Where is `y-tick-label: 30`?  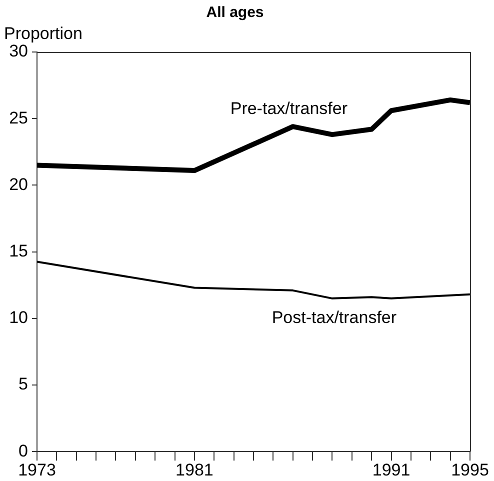
y-tick-label: 30 is located at coordinates (18, 51).